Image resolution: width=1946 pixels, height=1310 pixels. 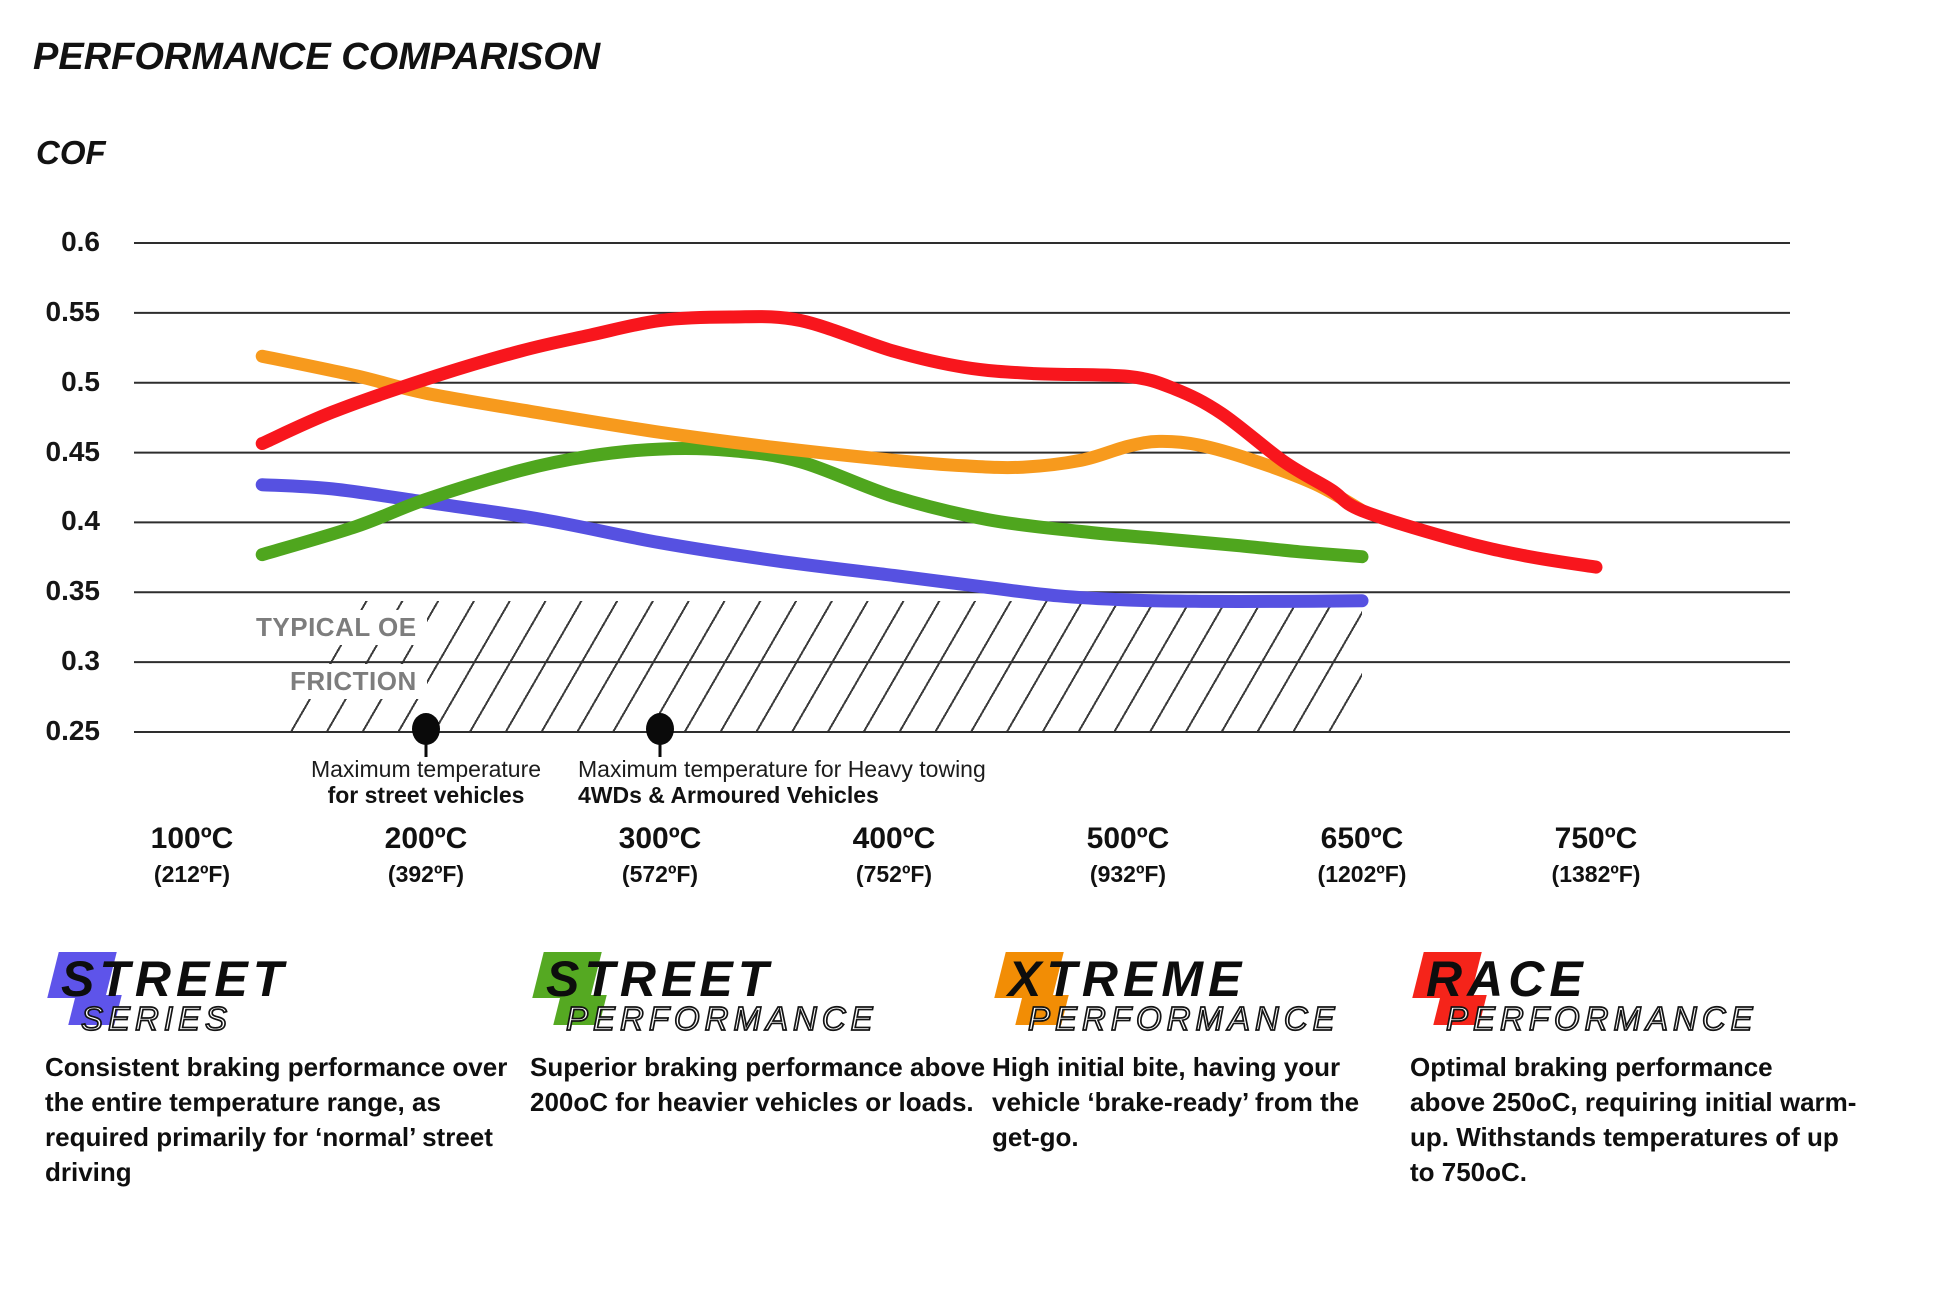 I want to click on xtreme-performance-logo: XTREME PERFORMANCE, so click(x=1227, y=996).